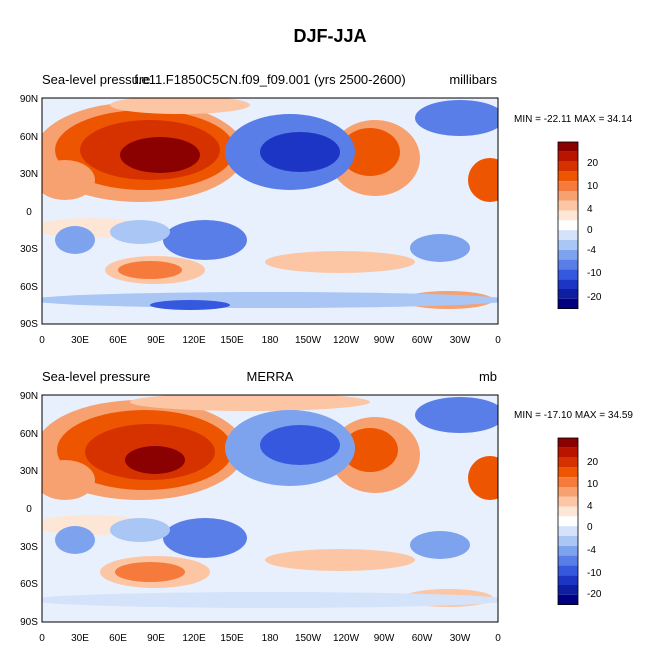  I want to click on panel-stats: MIN = -17.10 MAX = 34.59, so click(573, 415).